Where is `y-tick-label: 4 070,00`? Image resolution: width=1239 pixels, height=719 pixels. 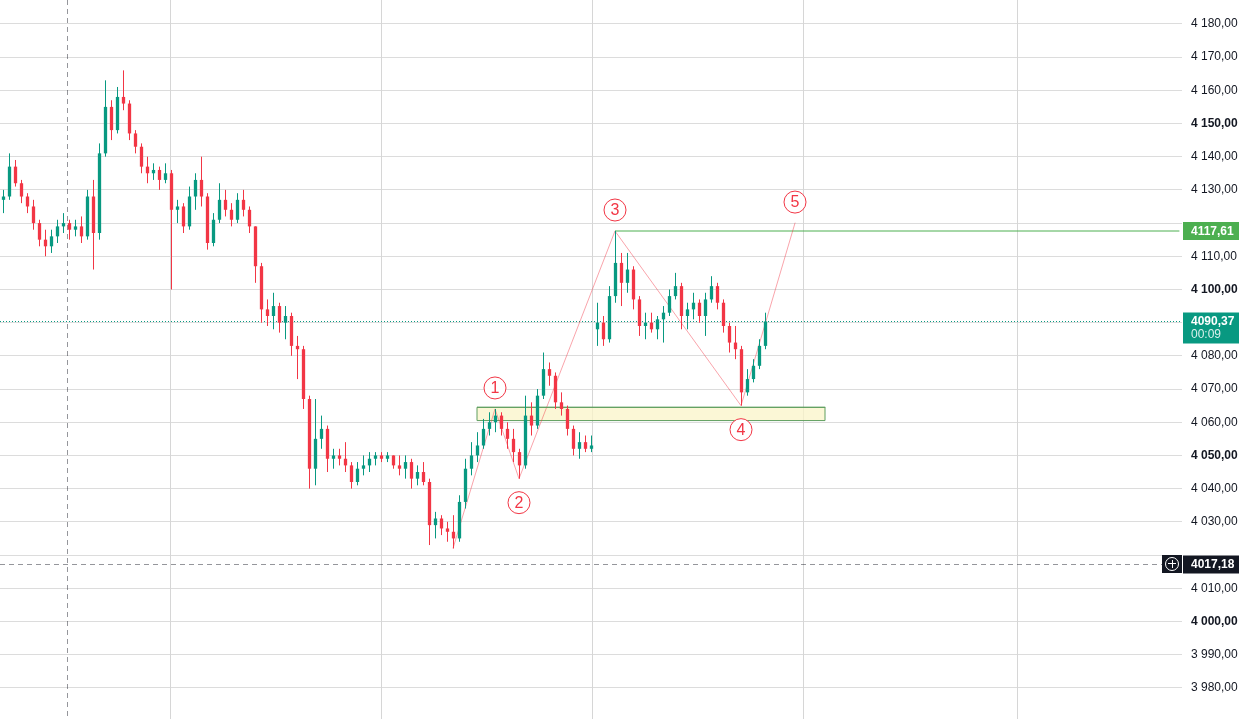 y-tick-label: 4 070,00 is located at coordinates (1215, 388).